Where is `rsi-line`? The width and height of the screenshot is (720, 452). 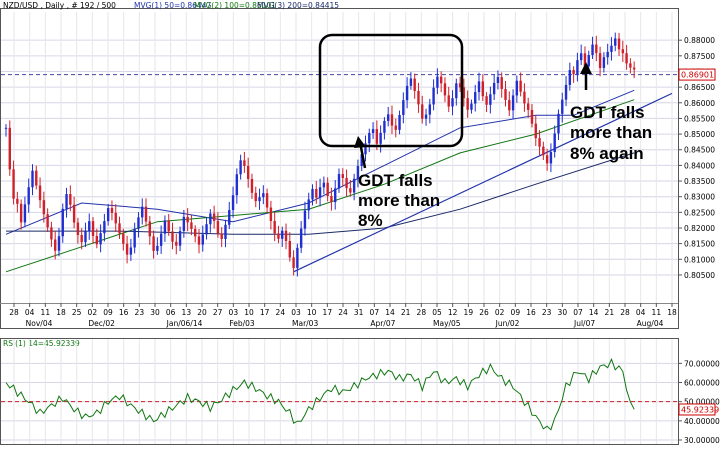 rsi-line is located at coordinates (320, 394).